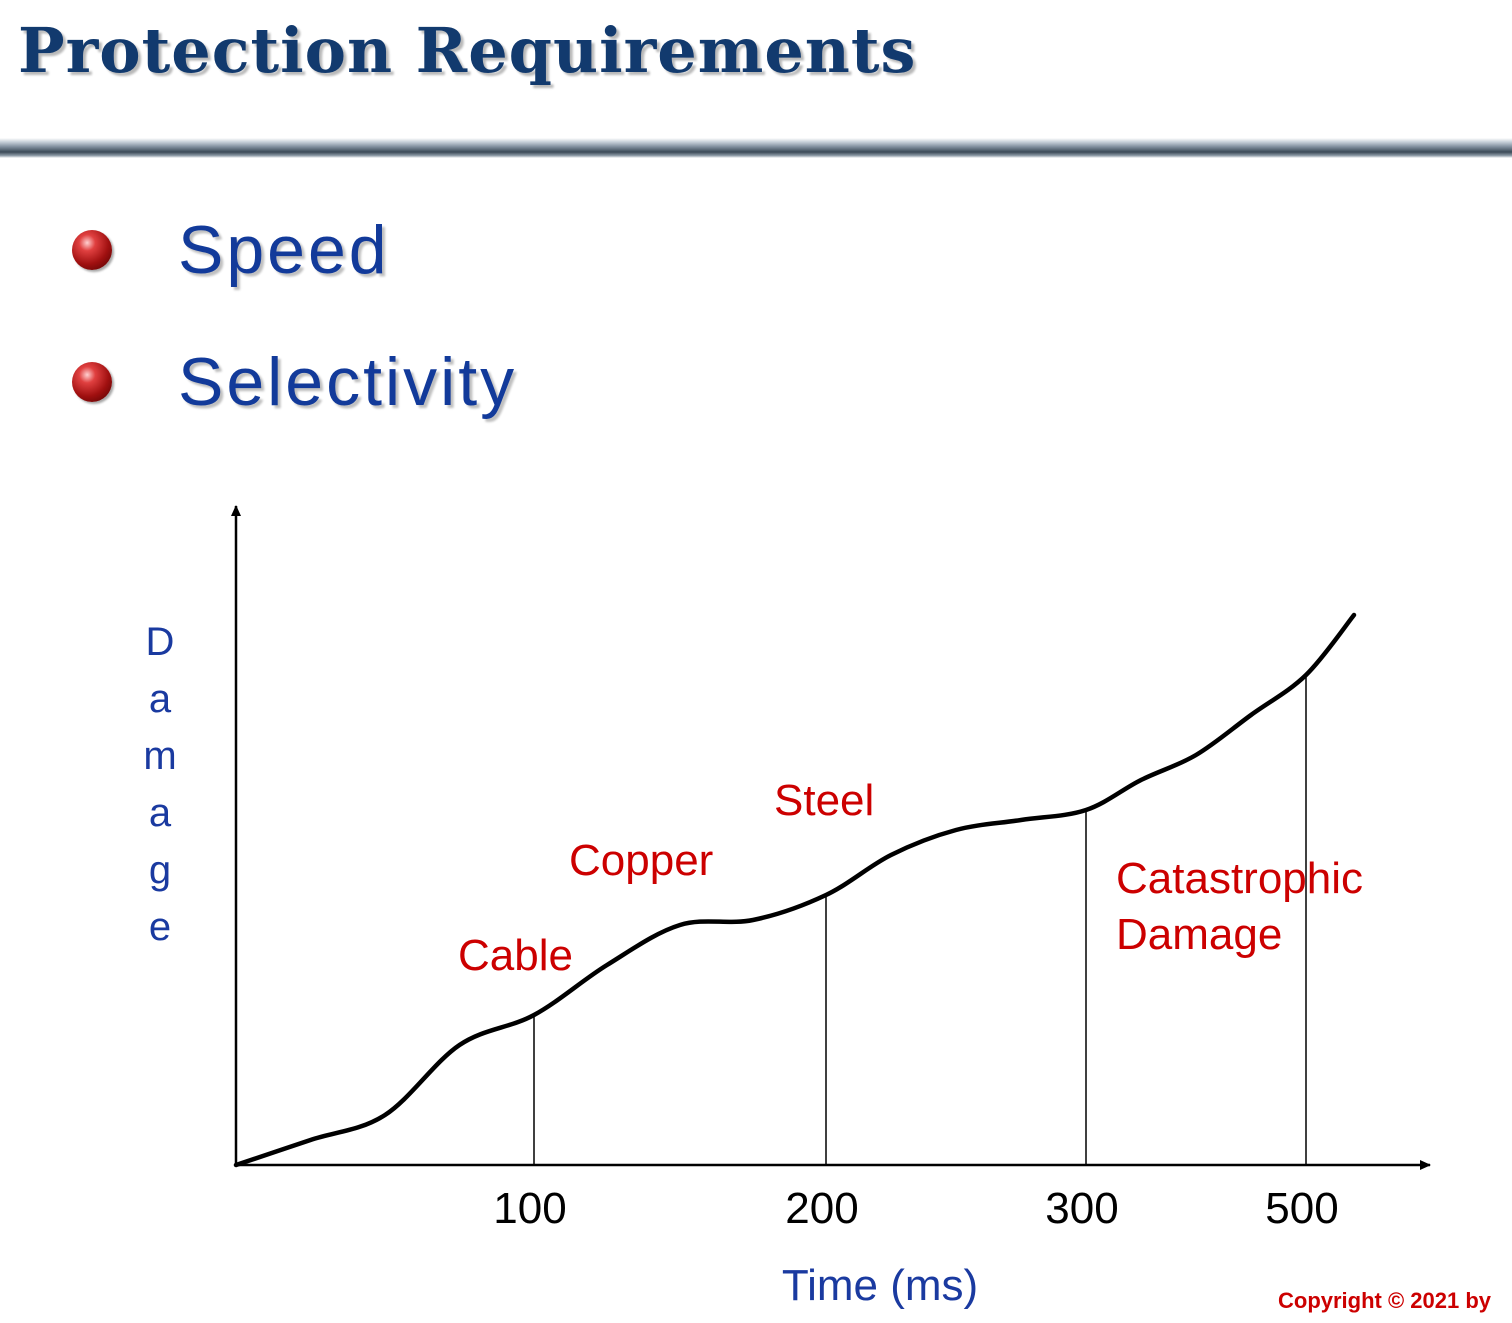 The width and height of the screenshot is (1512, 1323). What do you see at coordinates (824, 800) in the screenshot?
I see `annotation-steel: Steel` at bounding box center [824, 800].